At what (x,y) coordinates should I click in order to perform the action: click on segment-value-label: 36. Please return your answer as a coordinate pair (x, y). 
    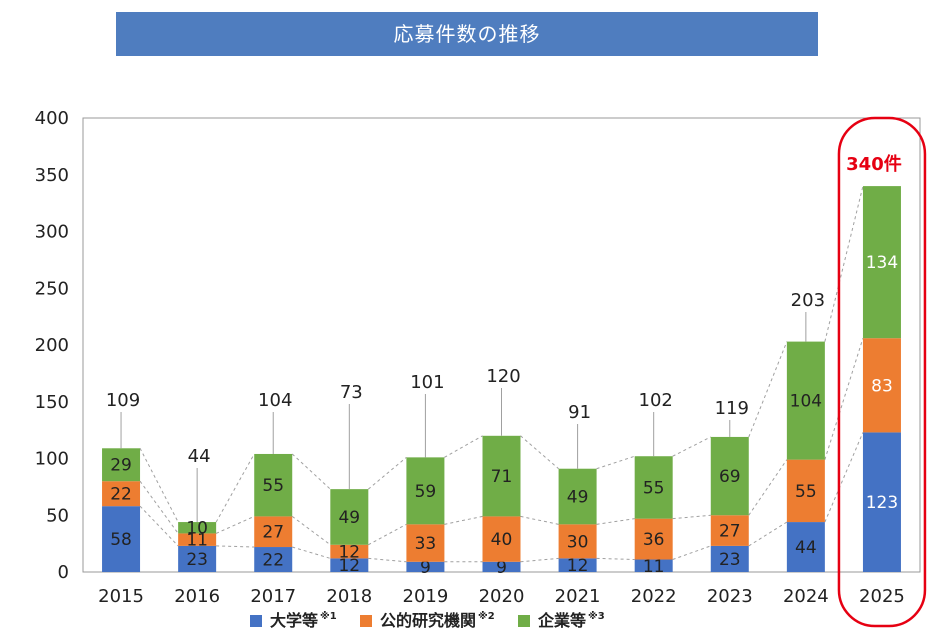
    Looking at the image, I should click on (654, 540).